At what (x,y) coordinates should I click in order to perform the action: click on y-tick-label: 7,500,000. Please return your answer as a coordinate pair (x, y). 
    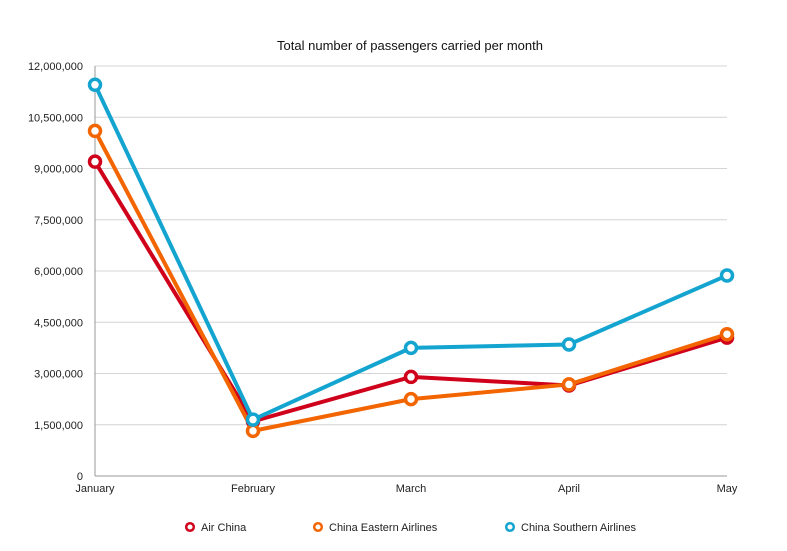
    Looking at the image, I should click on (58, 221).